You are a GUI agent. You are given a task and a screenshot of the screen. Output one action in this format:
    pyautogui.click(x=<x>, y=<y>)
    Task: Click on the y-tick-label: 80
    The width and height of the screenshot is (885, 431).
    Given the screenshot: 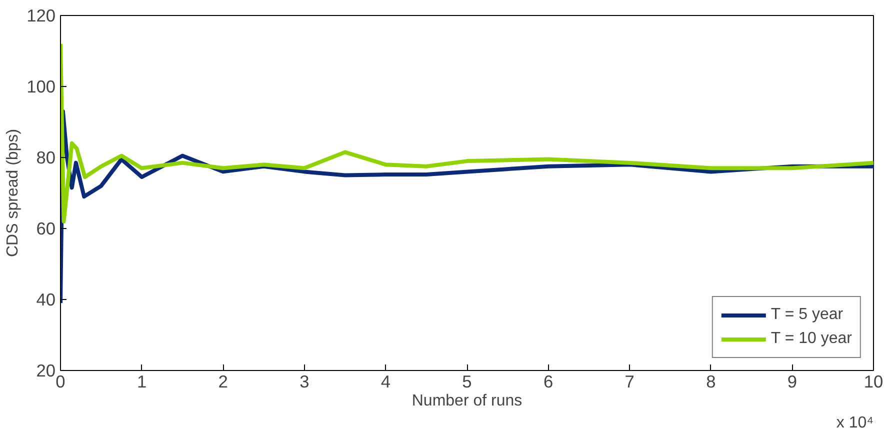 What is the action you would take?
    pyautogui.click(x=46, y=158)
    